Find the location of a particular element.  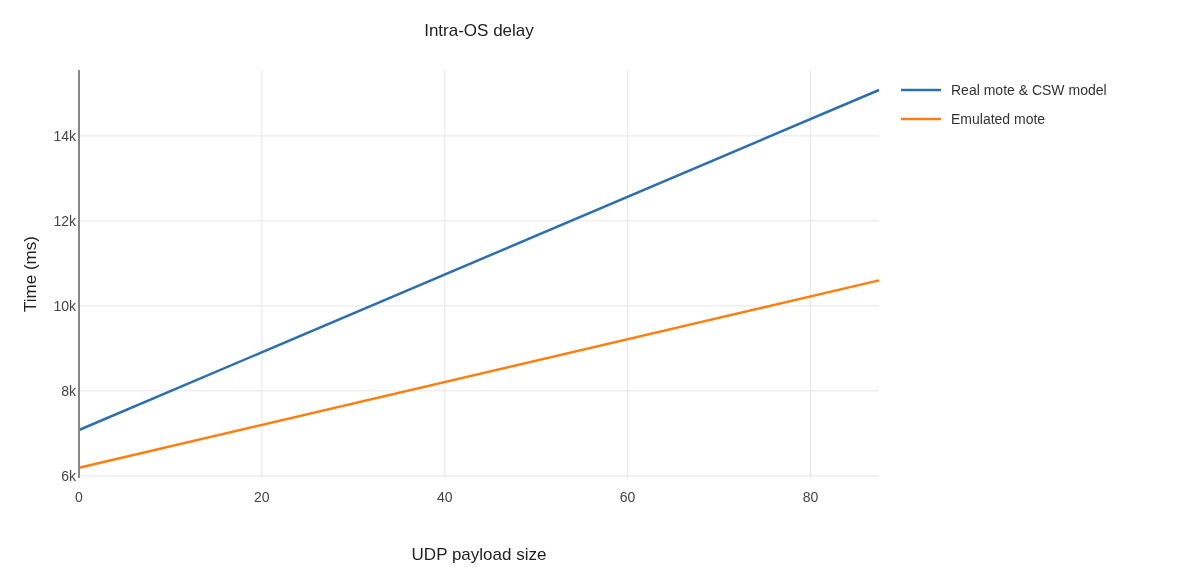

legend-label: Emulated mote is located at coordinates (998, 119).